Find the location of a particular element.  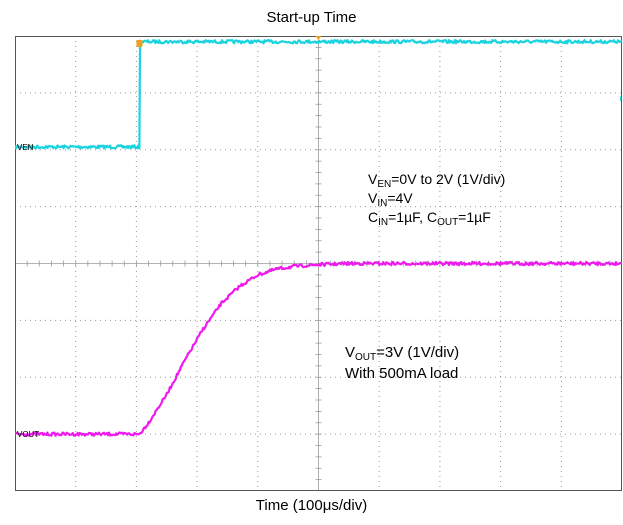

trigger-level-marker is located at coordinates (621, 98).